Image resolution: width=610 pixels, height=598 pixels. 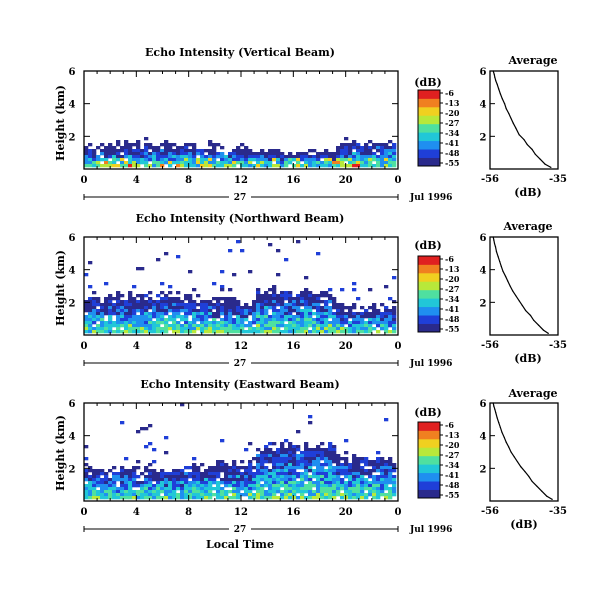 I want to click on colorbar-tick-label: -6, so click(x=449, y=259).